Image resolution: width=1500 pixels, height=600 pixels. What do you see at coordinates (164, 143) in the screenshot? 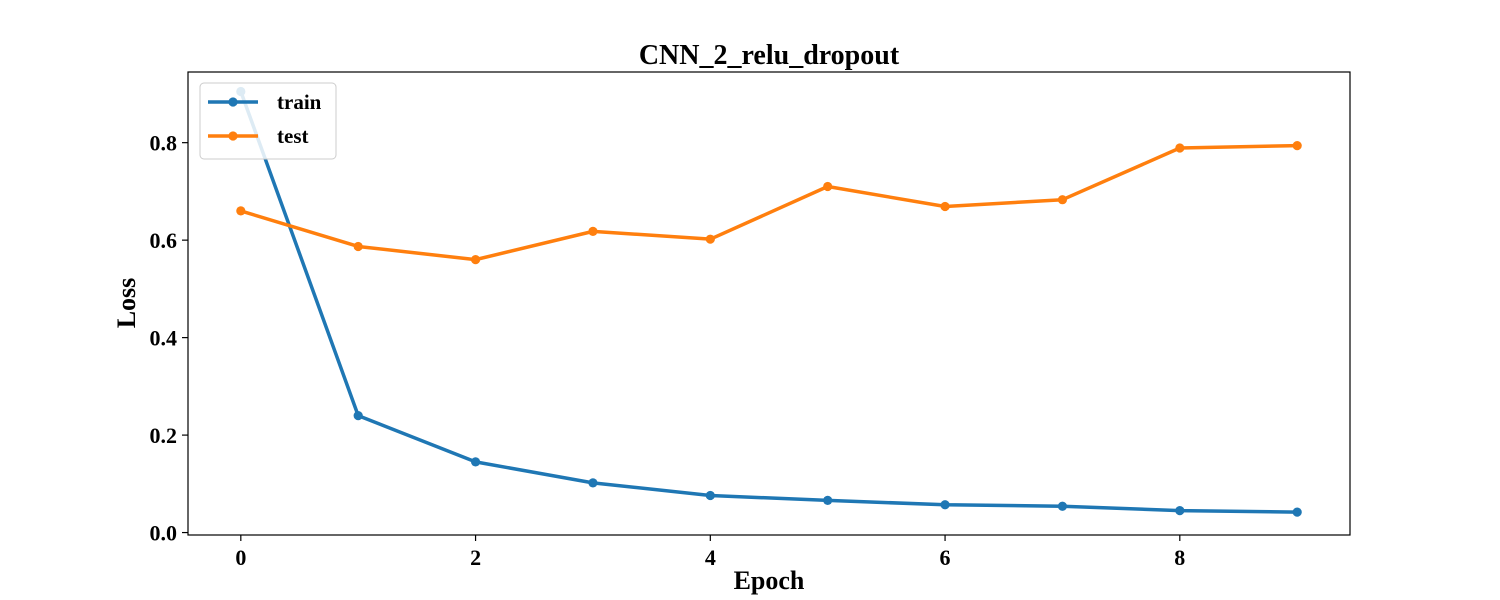
I see `y-tick-label: 0.8` at bounding box center [164, 143].